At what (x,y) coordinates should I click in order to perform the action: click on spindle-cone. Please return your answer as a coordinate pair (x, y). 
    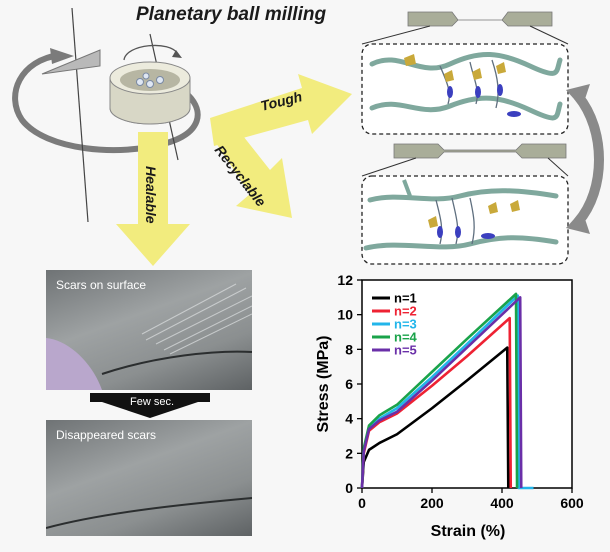
    Looking at the image, I should click on (71, 62).